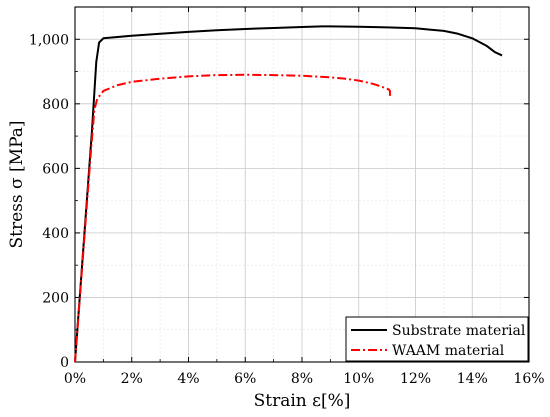 The width and height of the screenshot is (550, 417). I want to click on legend: Substrate material WAAM material, so click(437, 339).